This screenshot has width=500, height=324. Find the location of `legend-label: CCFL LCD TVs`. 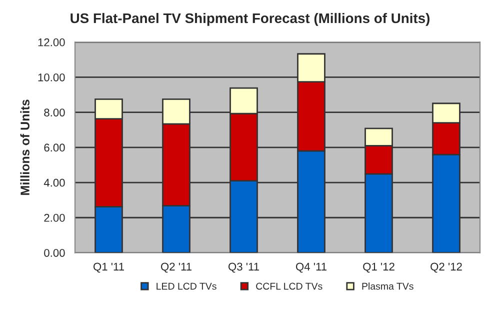

legend-label: CCFL LCD TVs is located at coordinates (289, 286).